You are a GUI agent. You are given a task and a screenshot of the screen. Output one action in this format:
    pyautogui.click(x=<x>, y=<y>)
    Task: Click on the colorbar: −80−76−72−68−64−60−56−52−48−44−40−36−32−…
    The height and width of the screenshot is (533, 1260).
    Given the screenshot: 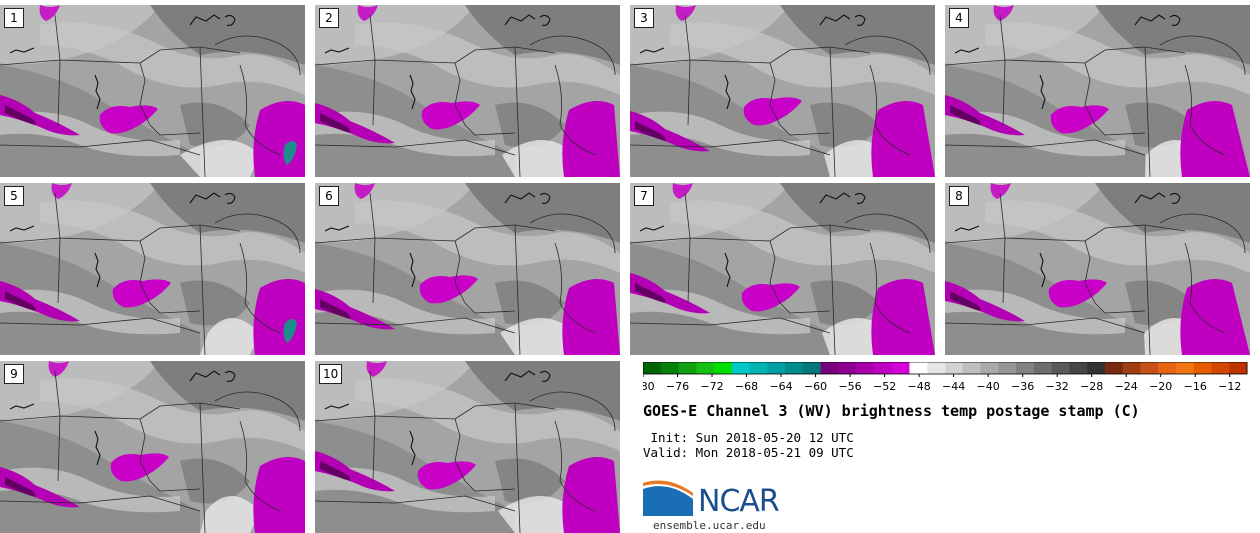 What is the action you would take?
    pyautogui.click(x=945, y=377)
    